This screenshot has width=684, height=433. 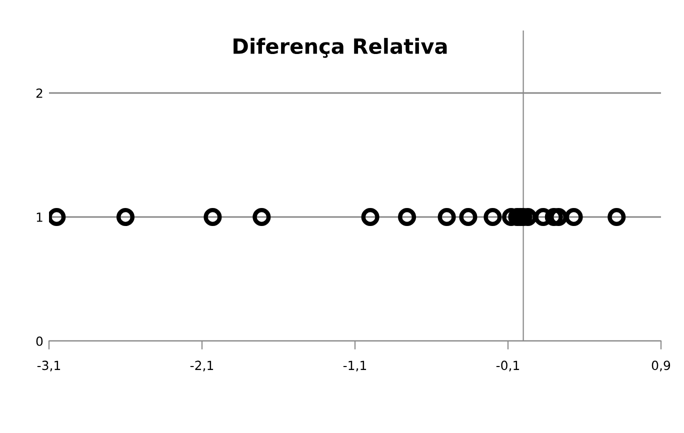 I want to click on y-tick-label: 1, so click(x=39, y=217).